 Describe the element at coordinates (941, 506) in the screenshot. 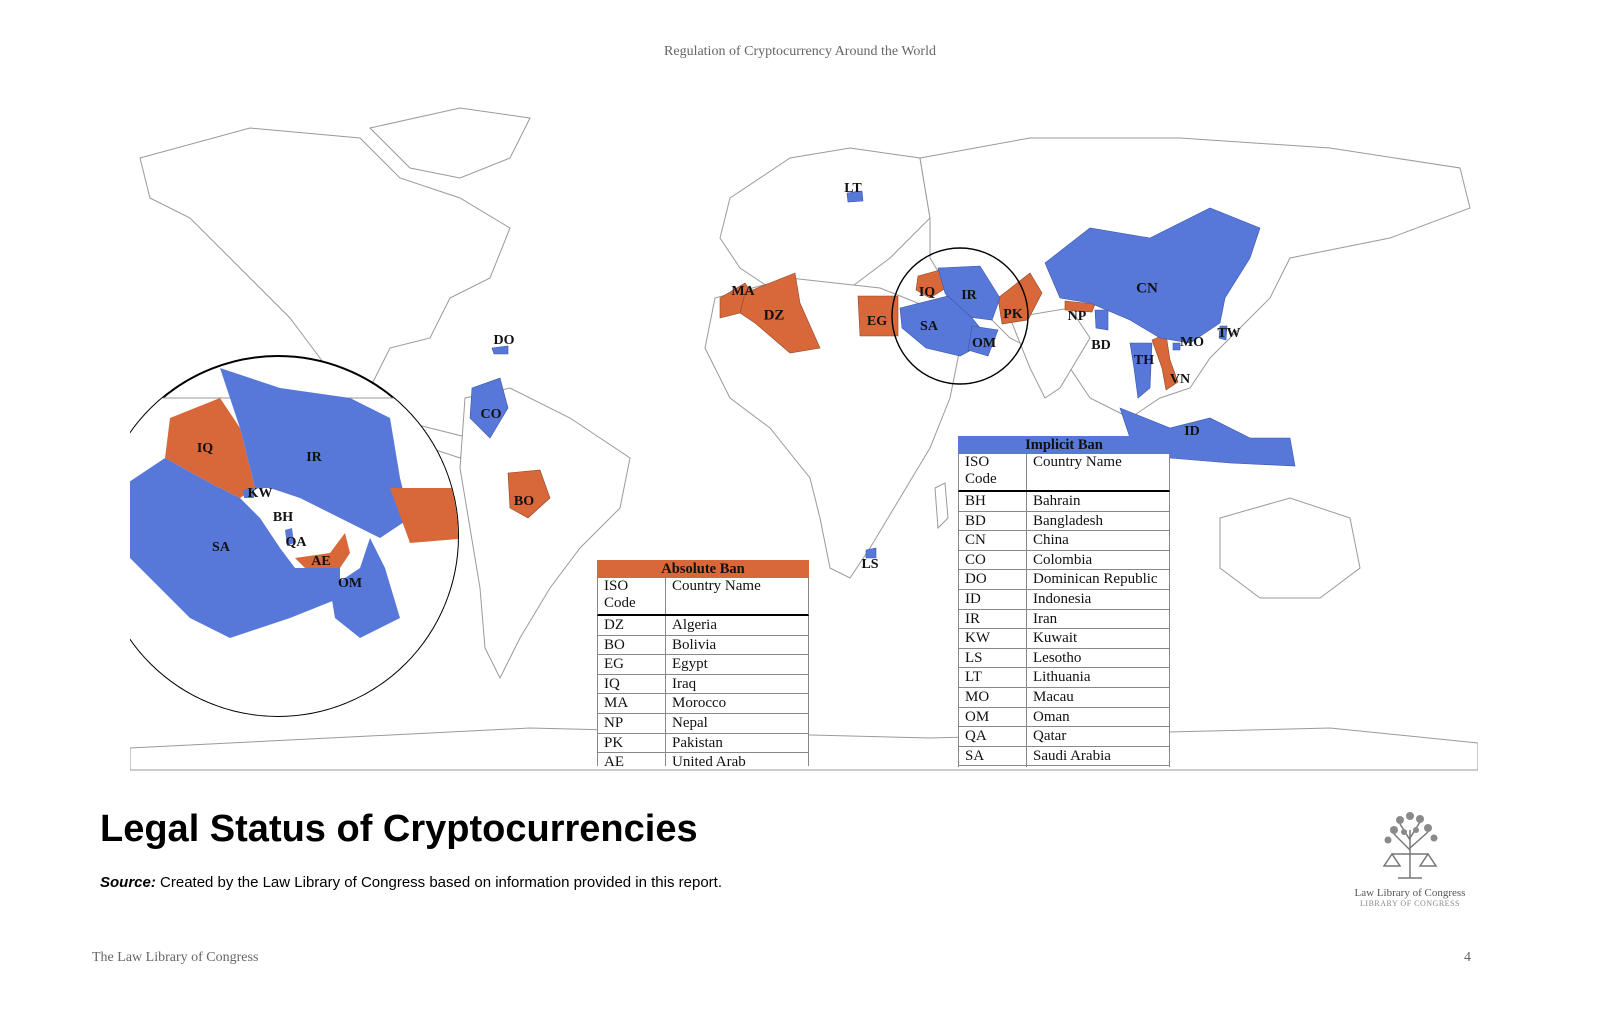

I see `land-madagascar` at that location.